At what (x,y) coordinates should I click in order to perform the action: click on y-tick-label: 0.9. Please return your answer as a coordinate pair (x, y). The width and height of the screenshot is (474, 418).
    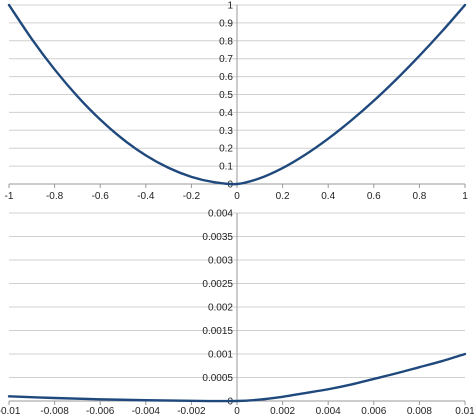
    Looking at the image, I should click on (226, 23).